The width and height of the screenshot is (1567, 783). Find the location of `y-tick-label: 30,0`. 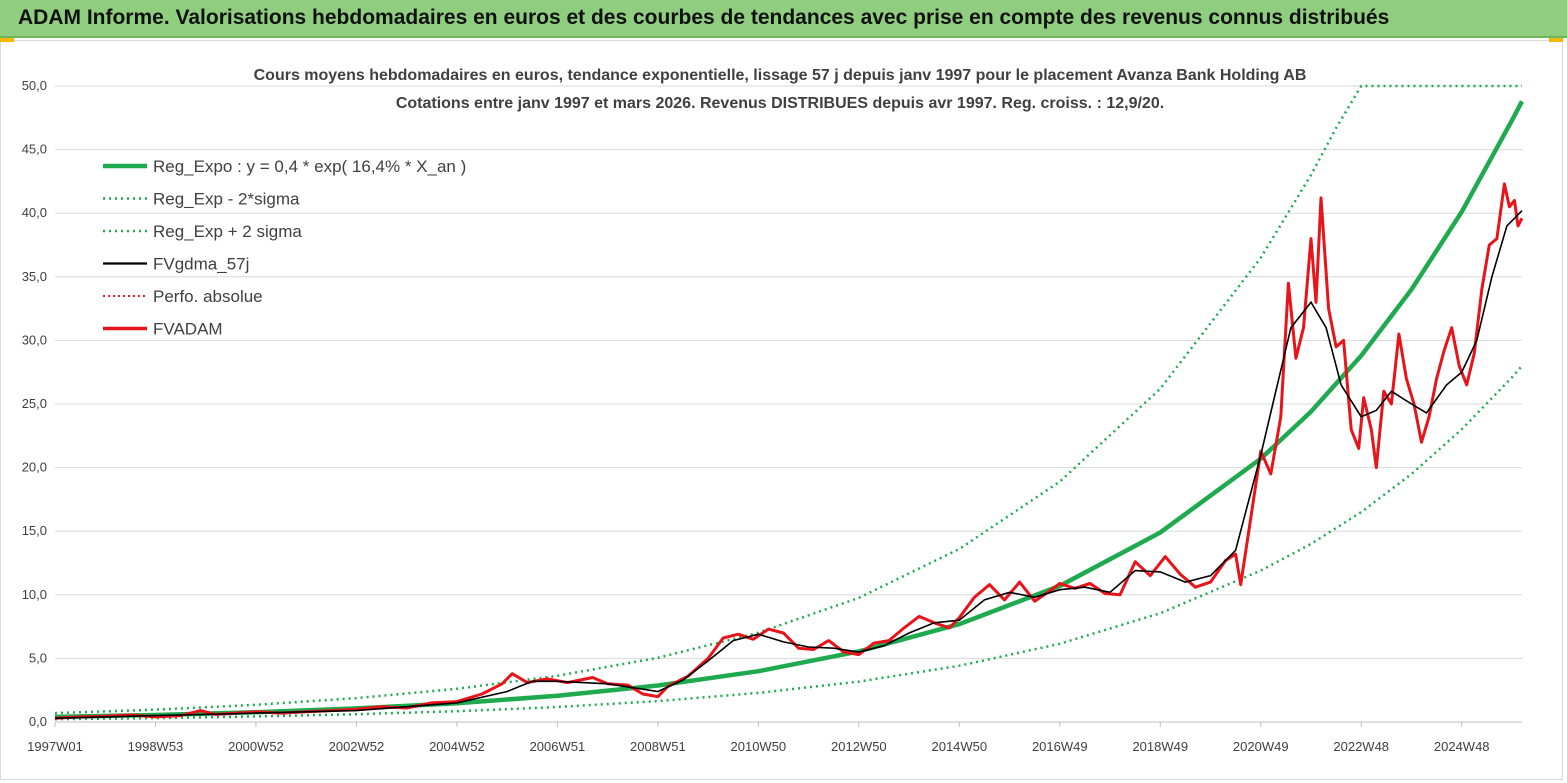

y-tick-label: 30,0 is located at coordinates (34, 339).